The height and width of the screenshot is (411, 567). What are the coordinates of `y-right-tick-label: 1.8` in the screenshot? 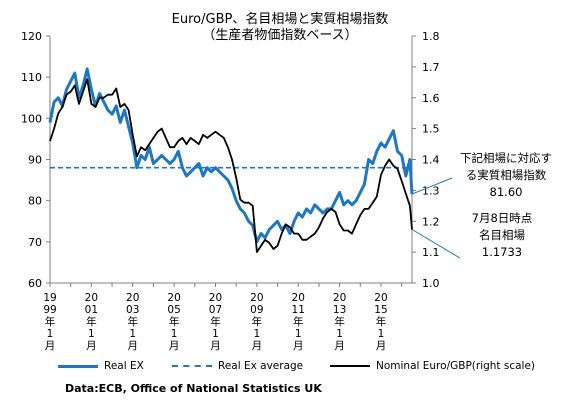 It's located at (431, 36).